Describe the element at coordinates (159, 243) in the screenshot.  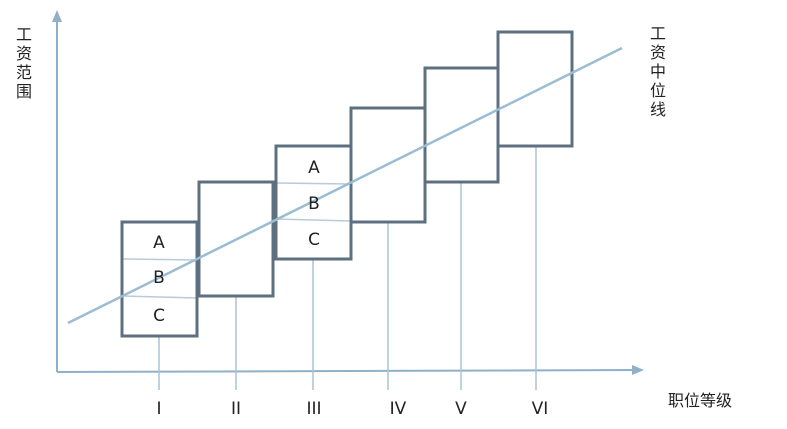
I see `tier-label-A-box1: A` at that location.